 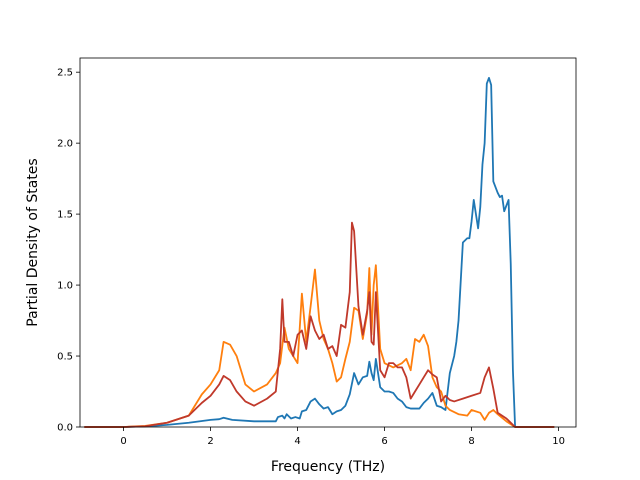 I want to click on y-tick-label: 0.5, so click(x=65, y=357).